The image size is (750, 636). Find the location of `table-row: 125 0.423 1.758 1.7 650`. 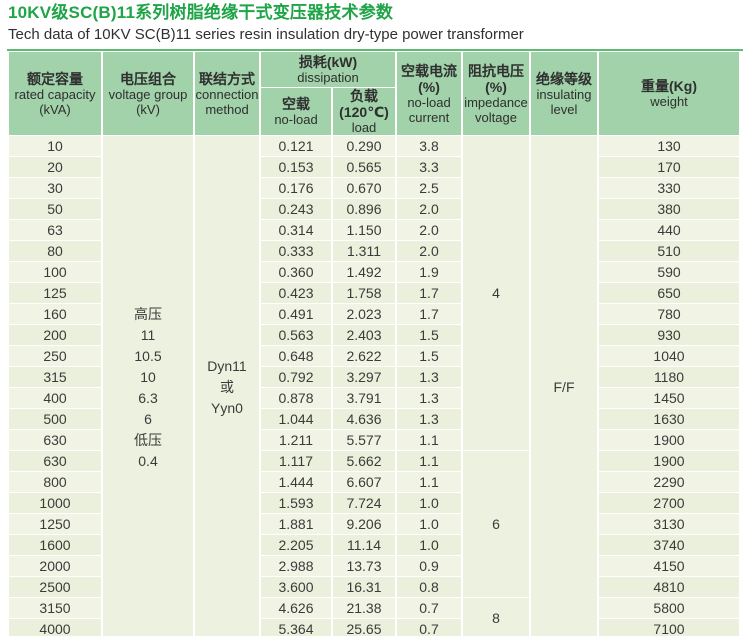

table-row: 125 0.423 1.758 1.7 650 is located at coordinates (374, 293).